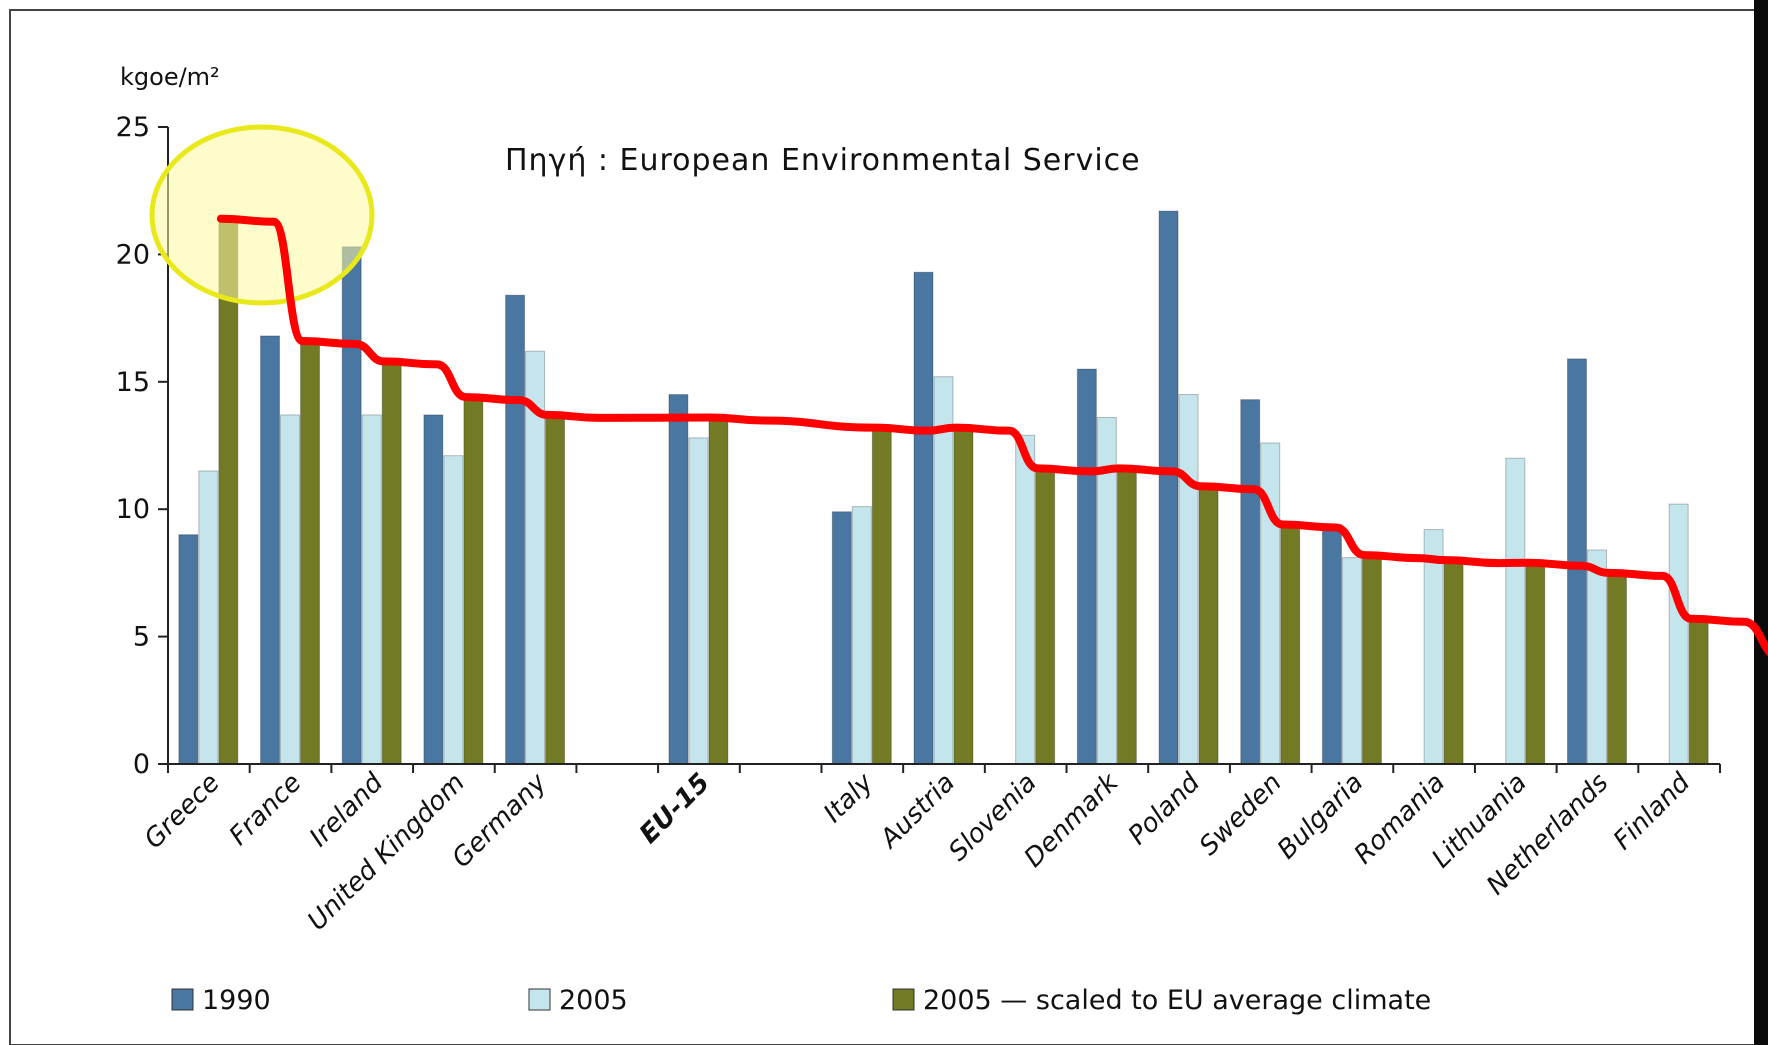 This screenshot has height=1045, width=1768. What do you see at coordinates (593, 1000) in the screenshot?
I see `legend-label-2: 2005` at bounding box center [593, 1000].